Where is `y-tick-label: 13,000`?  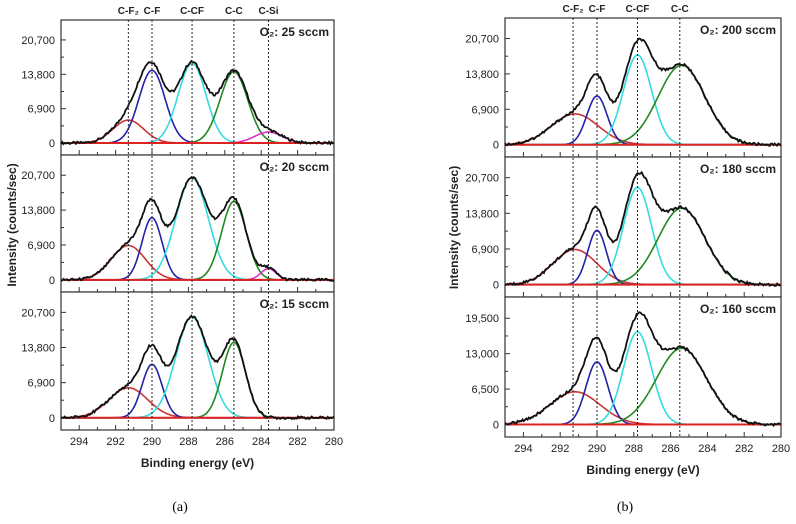 y-tick-label: 13,000 is located at coordinates (482, 355).